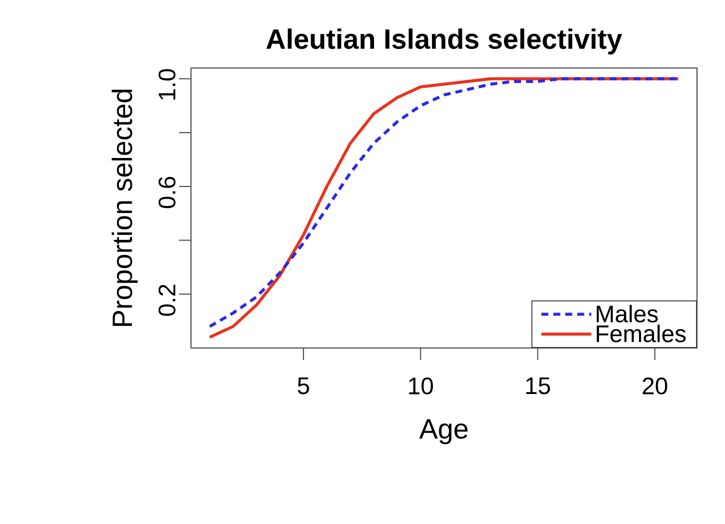 The width and height of the screenshot is (725, 524). Describe the element at coordinates (125, 208) in the screenshot. I see `y-axis-title: Proportion selected` at that location.